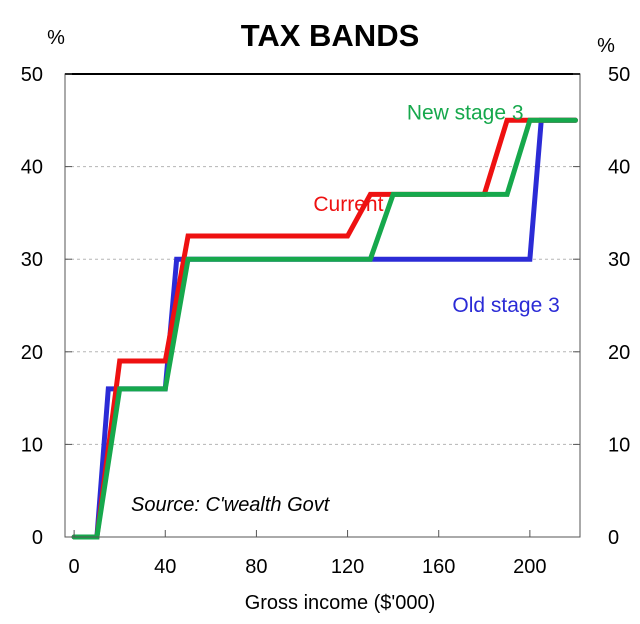 Image resolution: width=640 pixels, height=624 pixels. Describe the element at coordinates (32, 353) in the screenshot. I see `y-tick-label-left: 20` at that location.